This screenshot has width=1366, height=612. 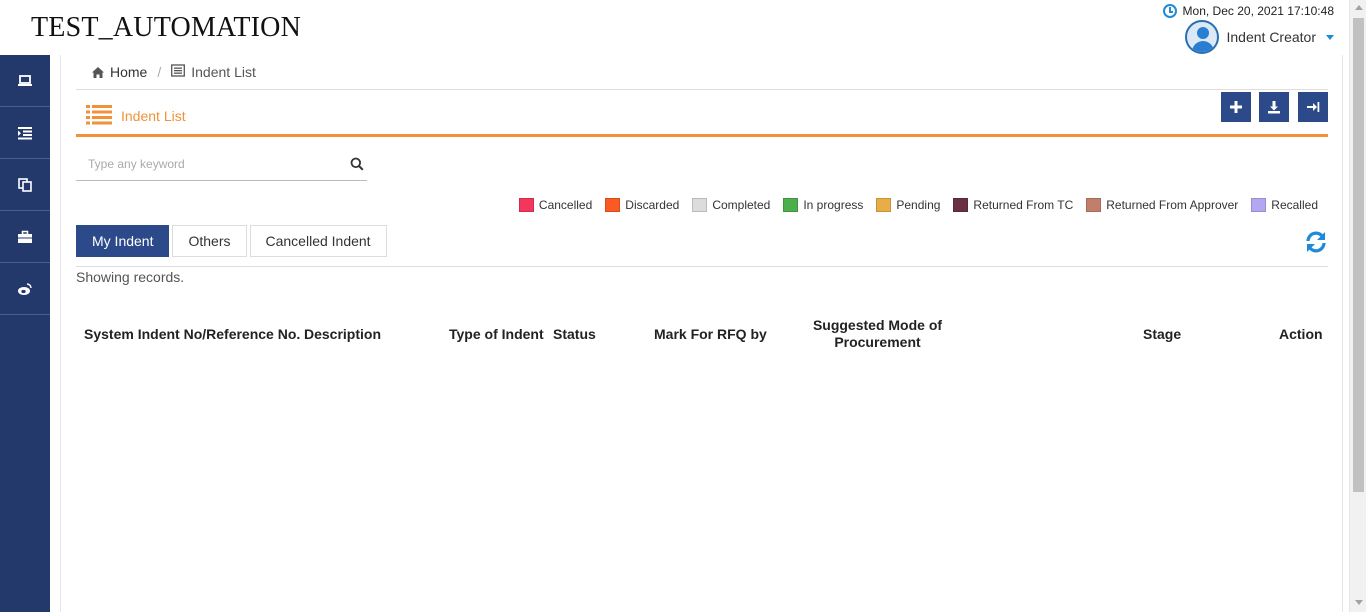 I want to click on legend-item-discarded: Discarded, so click(x=642, y=205).